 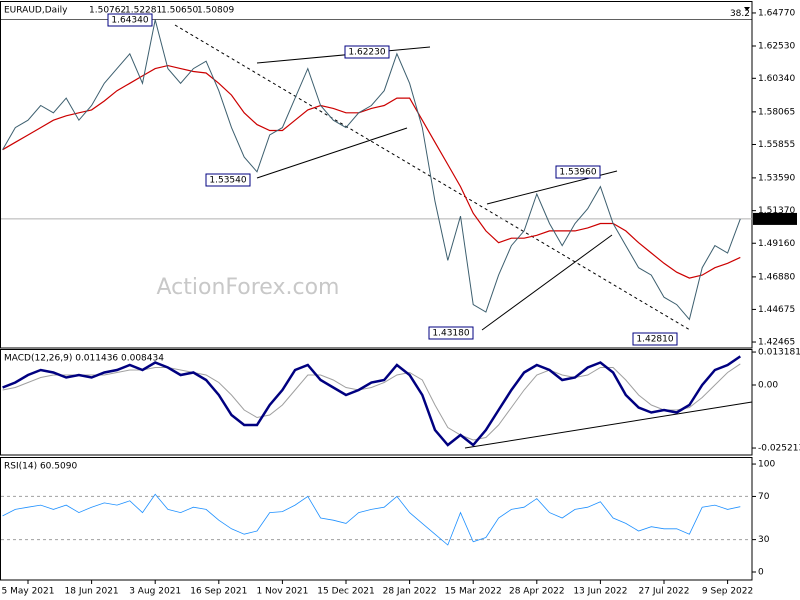 I want to click on y-tick-label: 1.58065, so click(x=776, y=112).